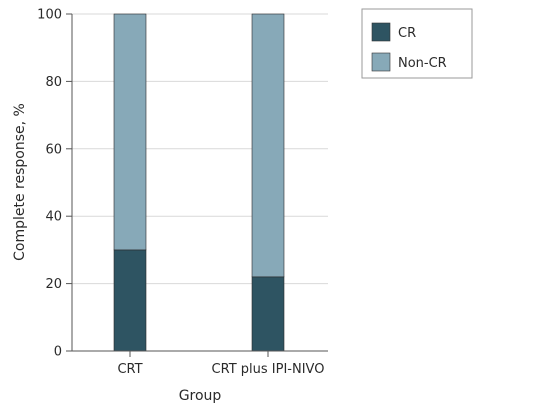 The width and height of the screenshot is (535, 414). I want to click on legend-label-non-cr: Non-CR, so click(422, 63).